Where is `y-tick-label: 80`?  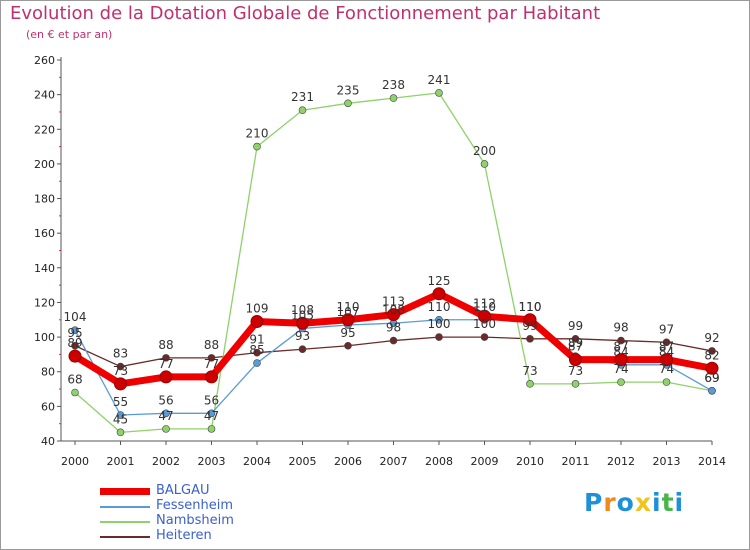
y-tick-label: 80 is located at coordinates (48, 372).